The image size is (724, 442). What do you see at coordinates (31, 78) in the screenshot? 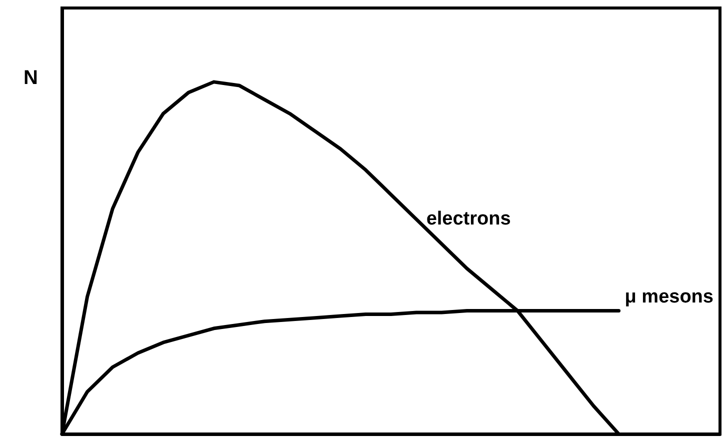
I see `y-axis-title: N` at bounding box center [31, 78].